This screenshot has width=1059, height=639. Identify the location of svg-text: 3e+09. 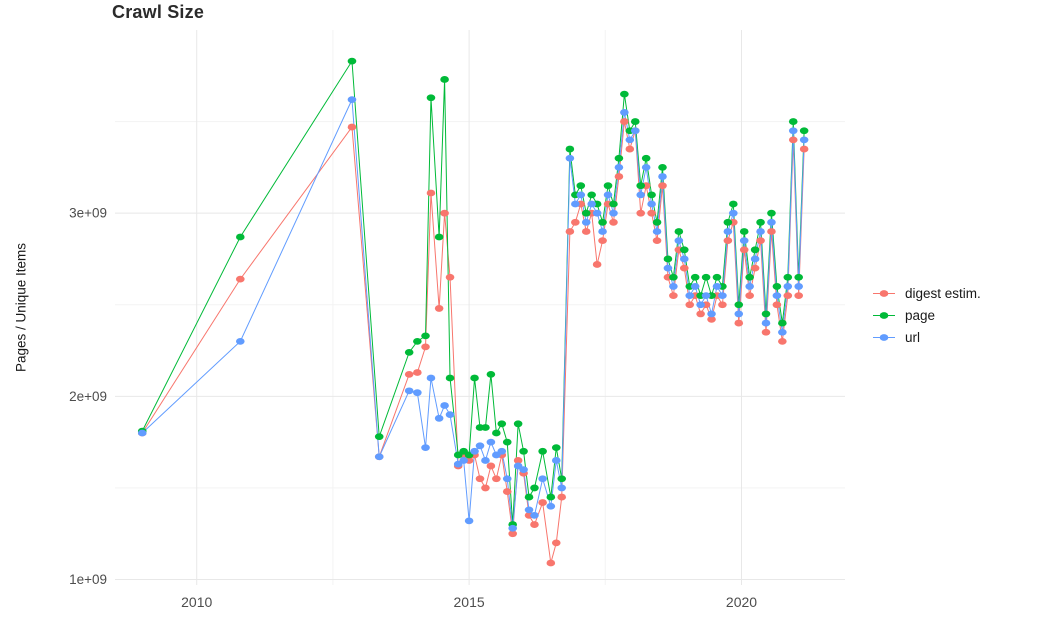
(88, 213).